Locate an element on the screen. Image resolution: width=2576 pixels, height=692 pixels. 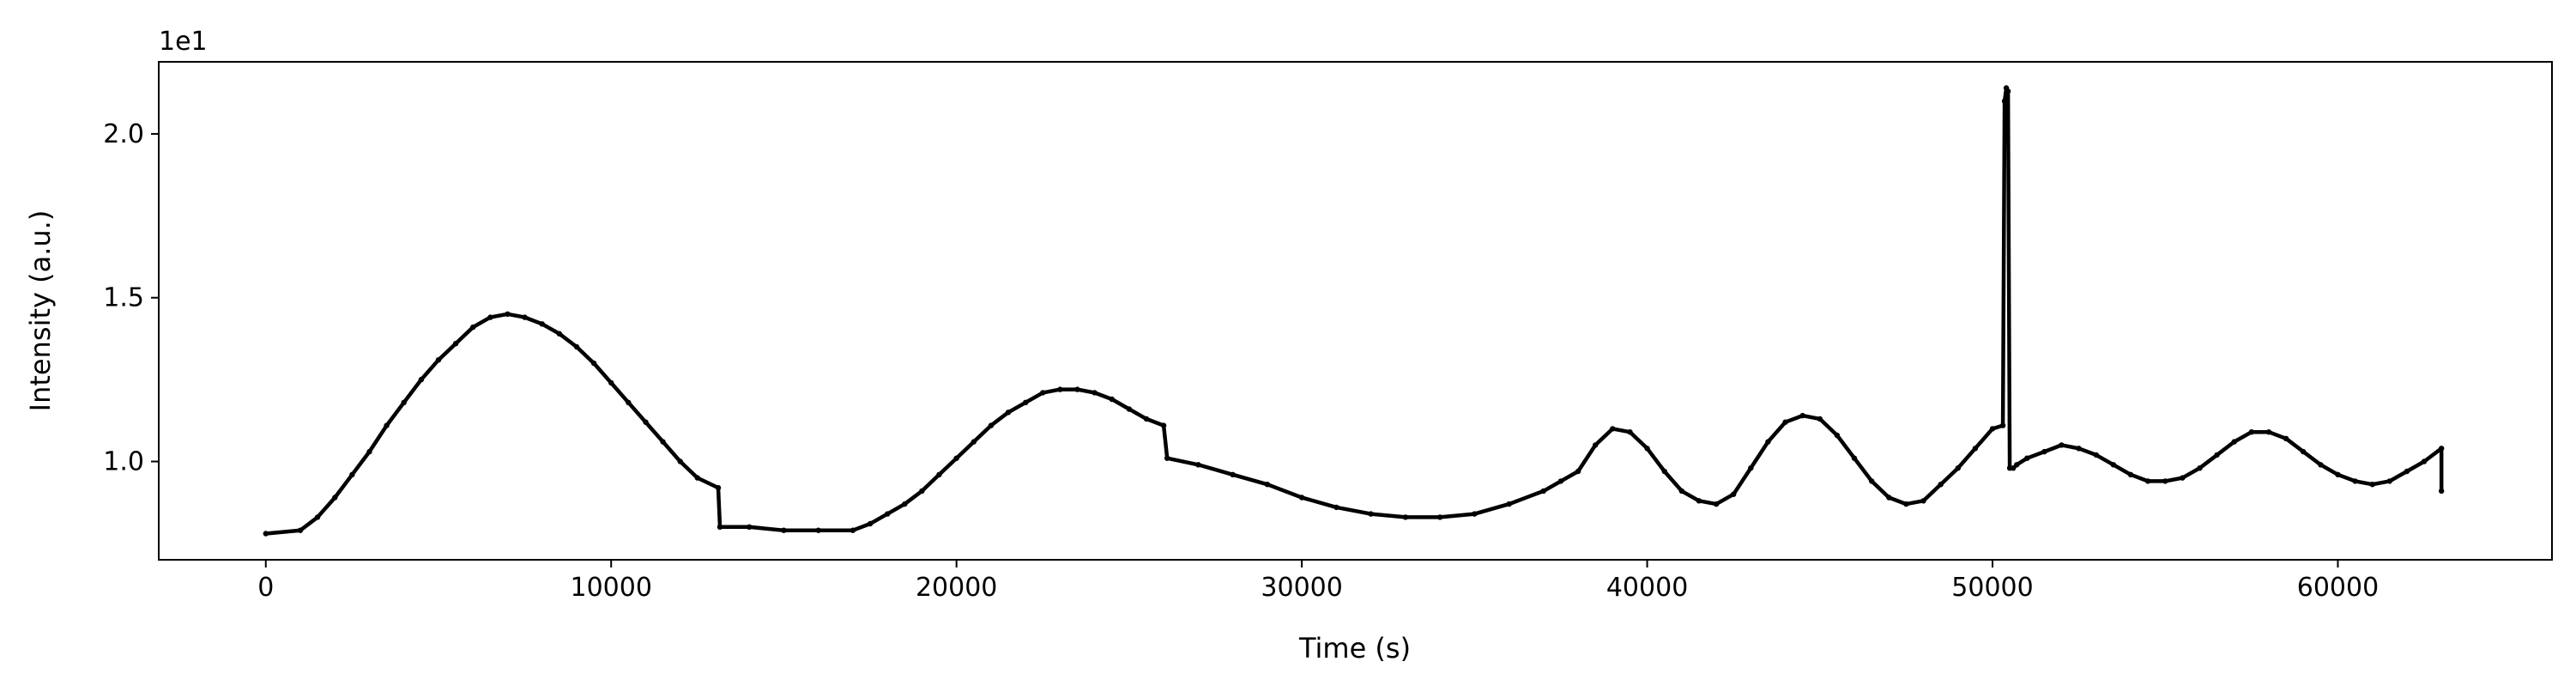
x-tick-label: 20000 is located at coordinates (957, 588).